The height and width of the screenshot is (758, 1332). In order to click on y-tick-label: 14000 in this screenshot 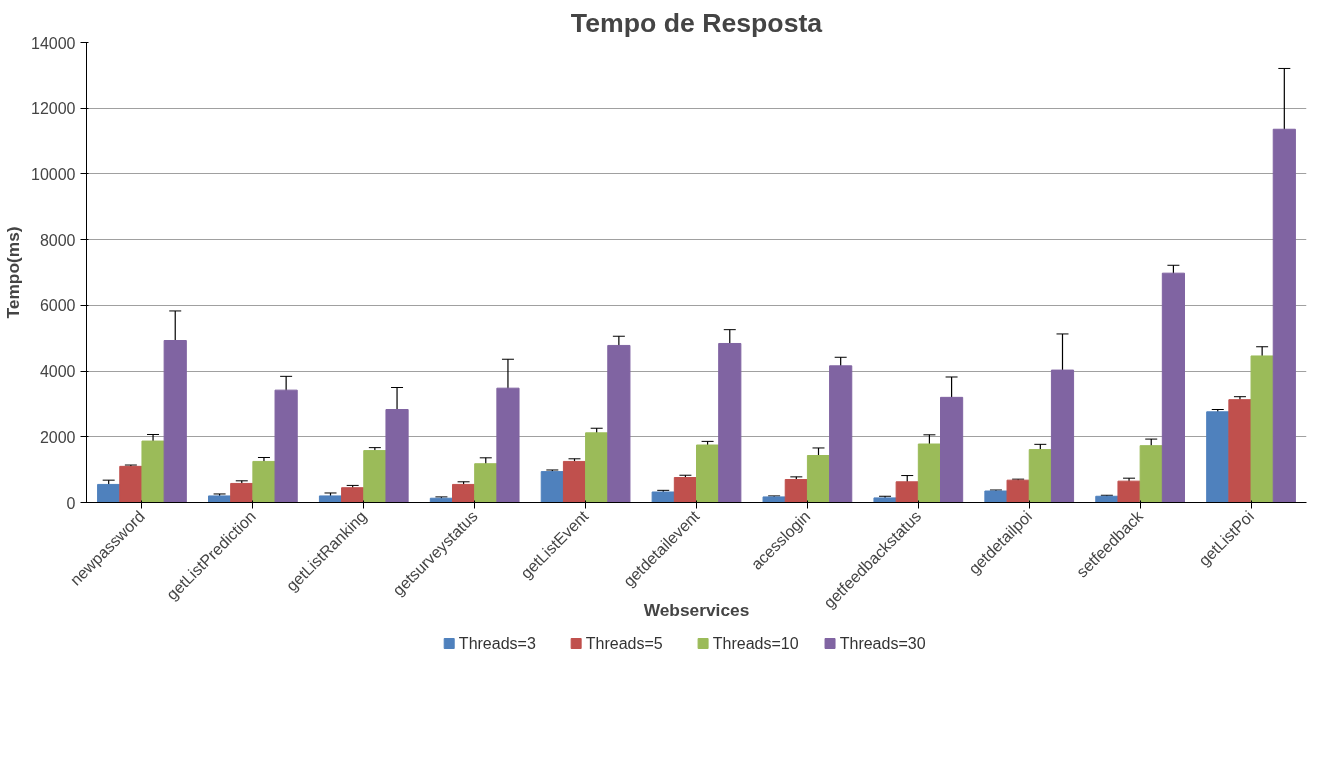, I will do `click(53, 43)`.